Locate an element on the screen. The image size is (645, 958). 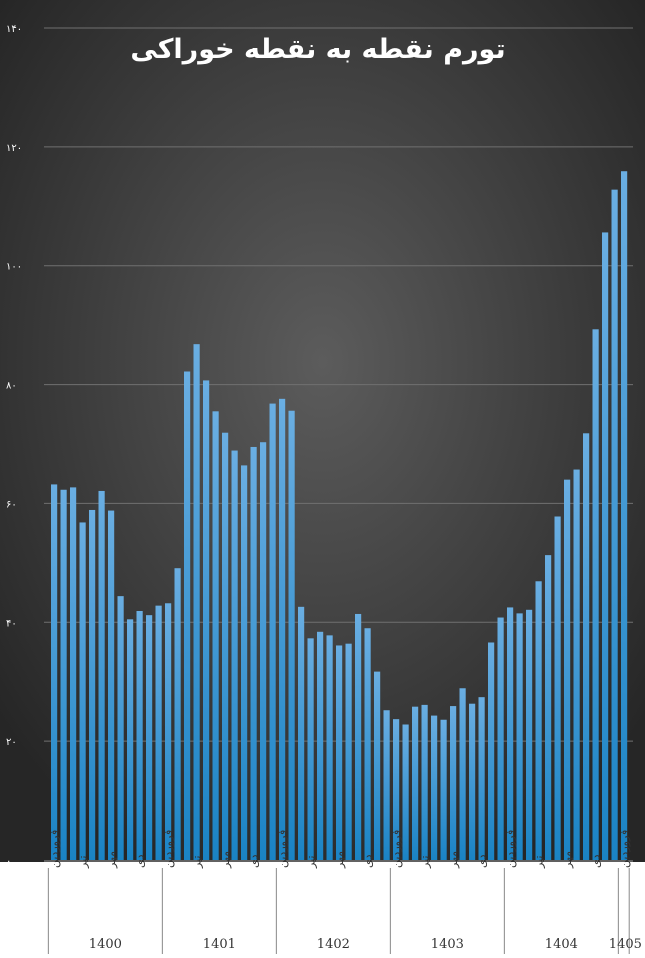
y-tick-label: ۸۰ is located at coordinates (11, 386).